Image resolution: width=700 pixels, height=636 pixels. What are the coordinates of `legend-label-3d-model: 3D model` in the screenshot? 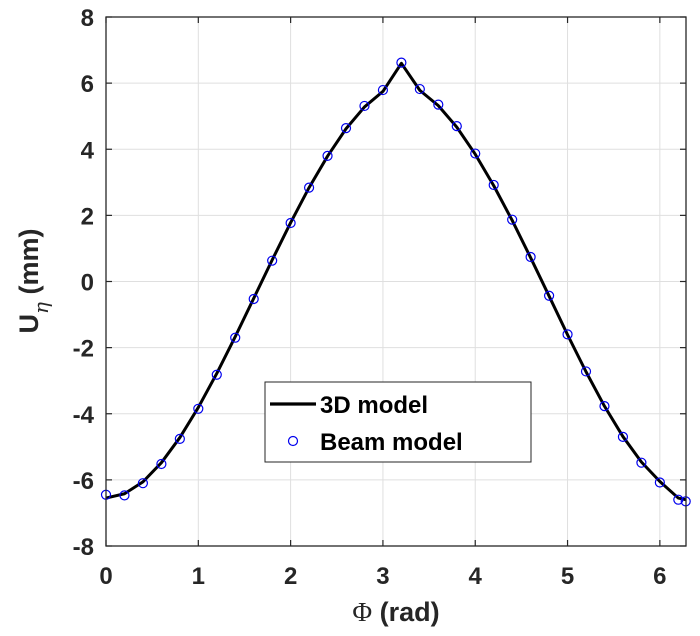 It's located at (374, 405).